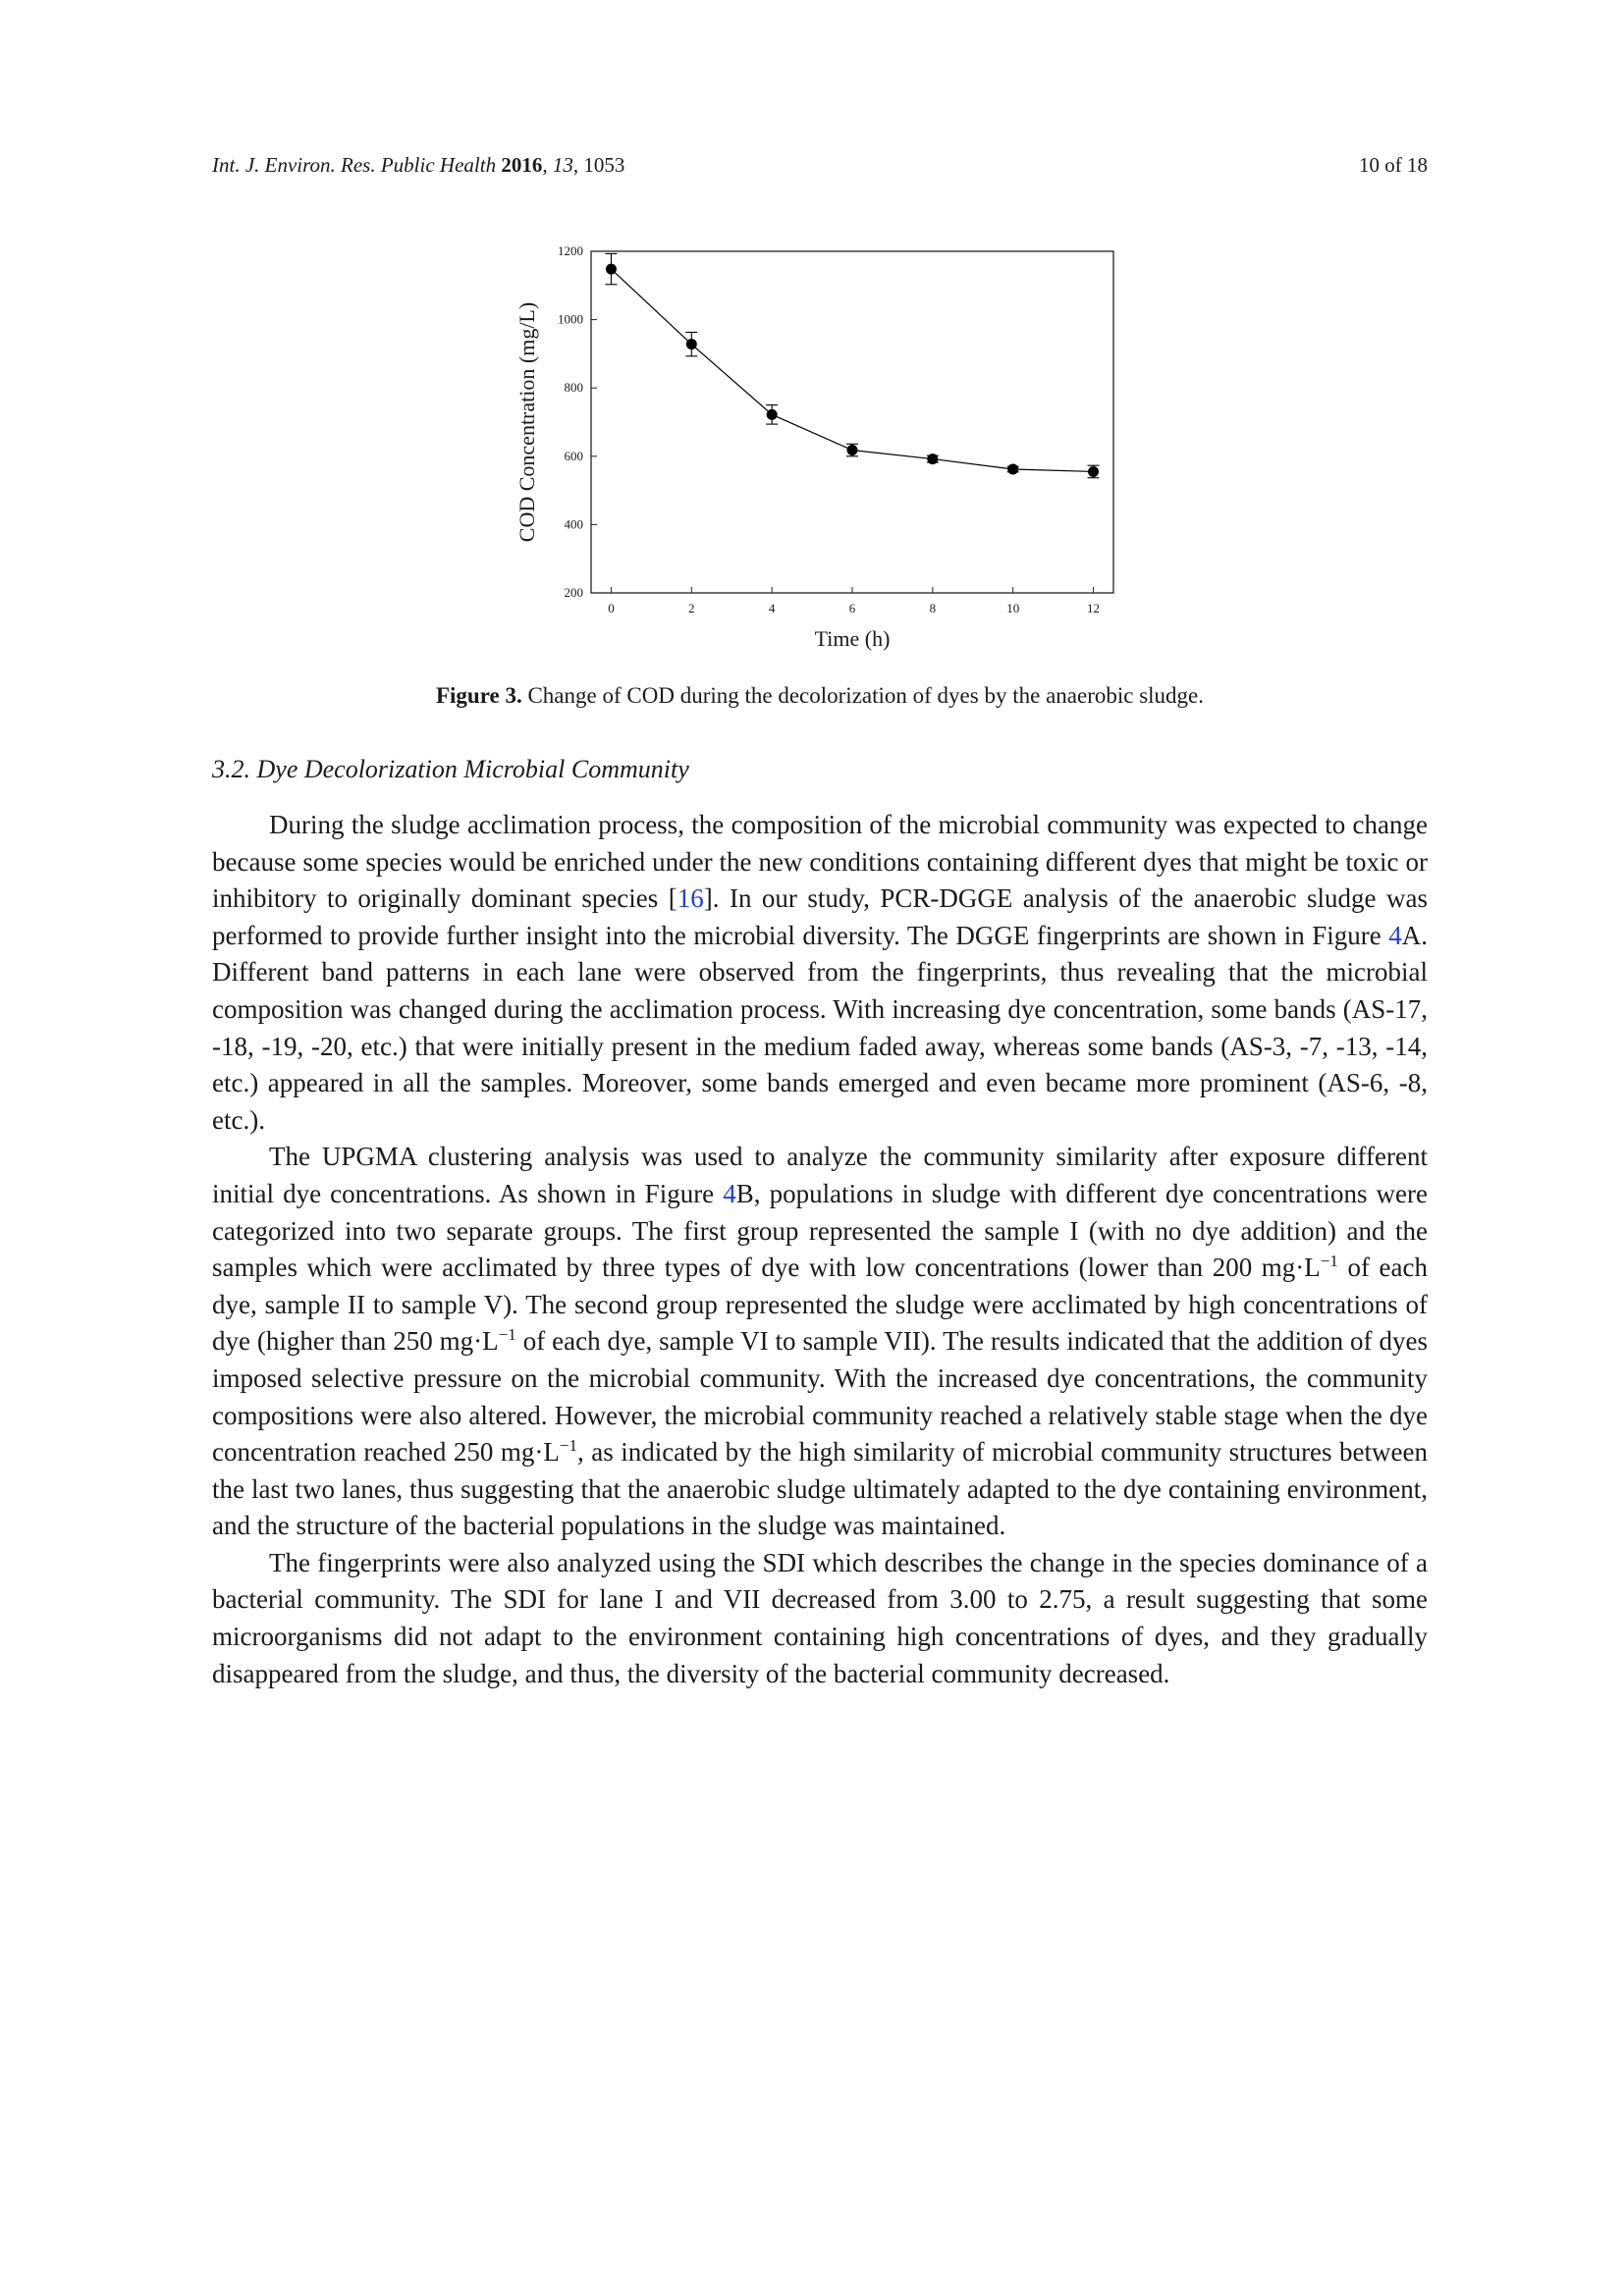 This screenshot has width=1624, height=2296. Describe the element at coordinates (526, 422) in the screenshot. I see `y-axis-title: COD Concentration (mg/L)` at that location.